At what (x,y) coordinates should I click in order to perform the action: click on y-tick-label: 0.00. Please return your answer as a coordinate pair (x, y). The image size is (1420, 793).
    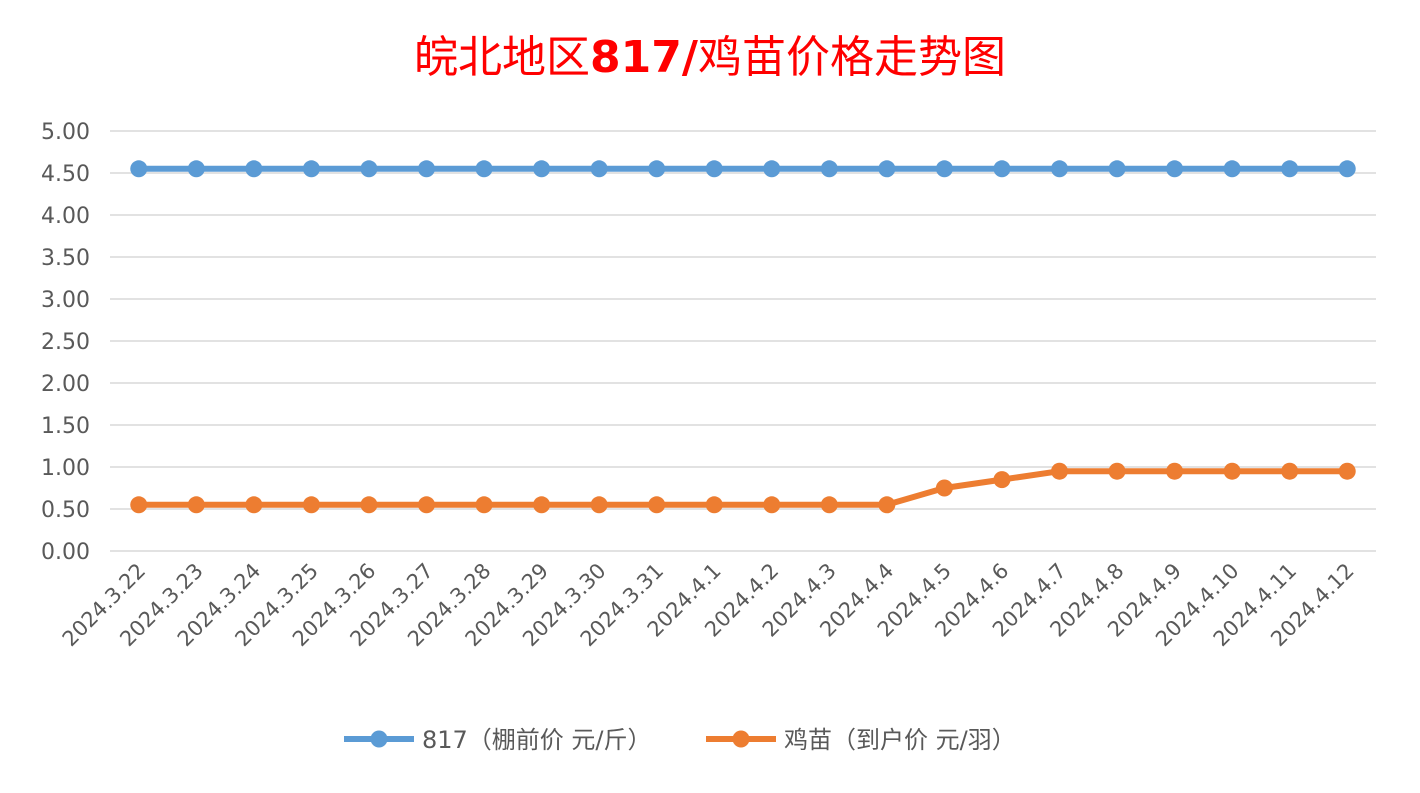
    Looking at the image, I should click on (65, 552).